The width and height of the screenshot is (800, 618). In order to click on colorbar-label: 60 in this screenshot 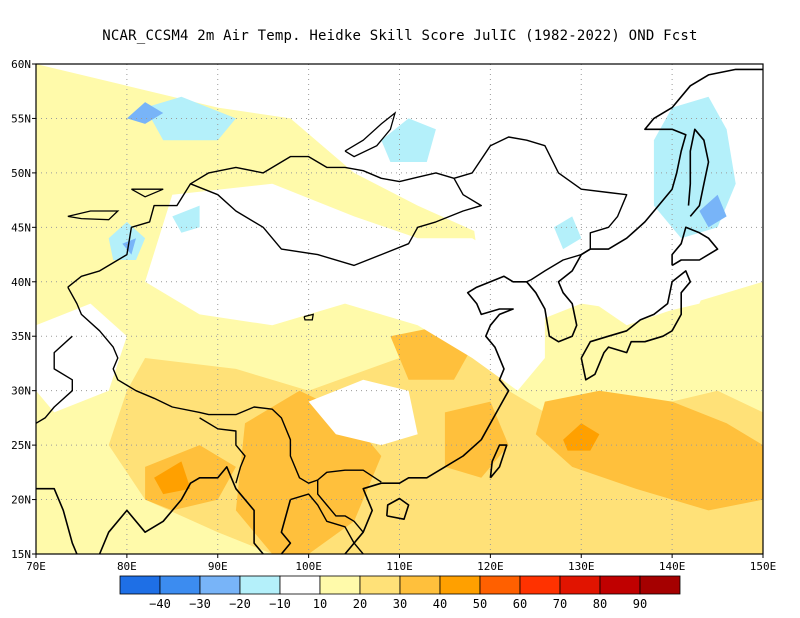, I will do `click(520, 604)`.